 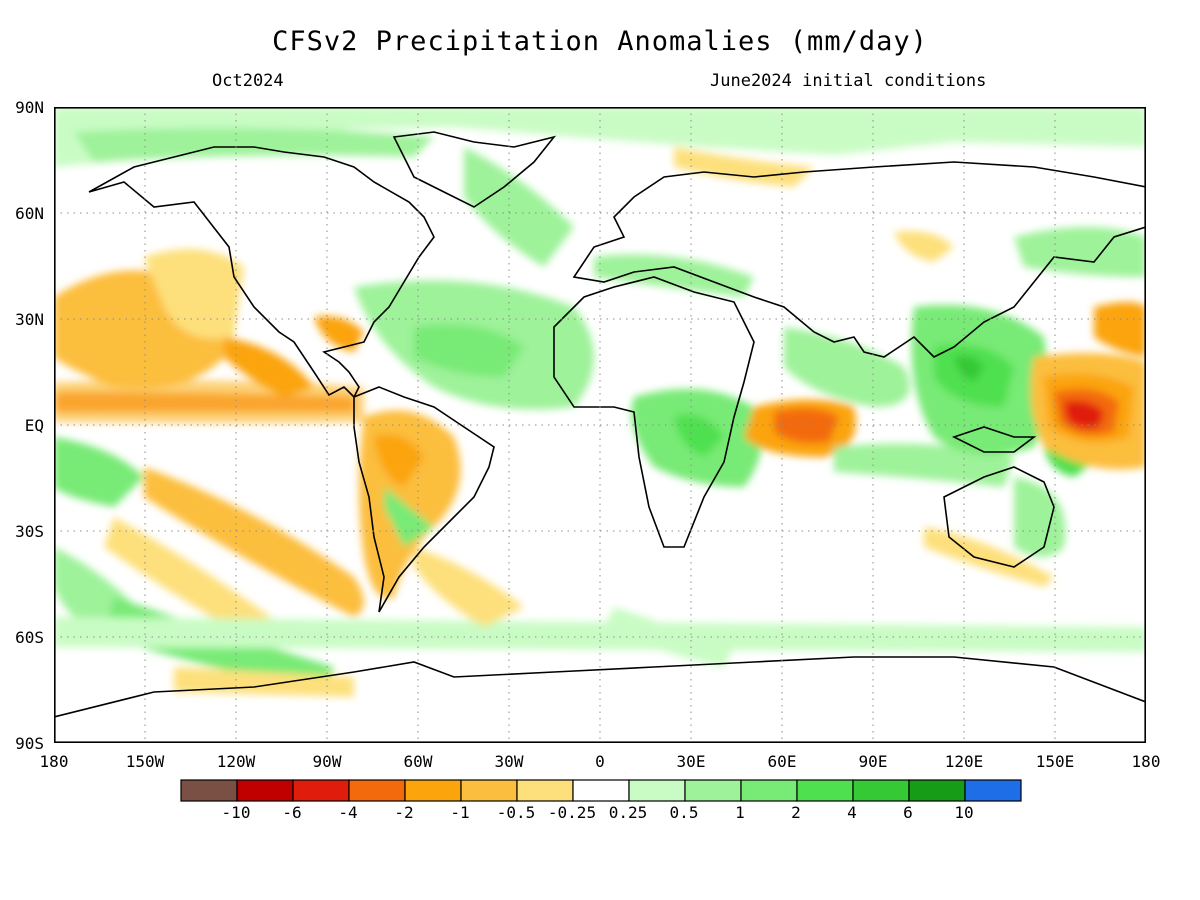 What do you see at coordinates (908, 812) in the screenshot?
I see `colorbar-label-6: 6` at bounding box center [908, 812].